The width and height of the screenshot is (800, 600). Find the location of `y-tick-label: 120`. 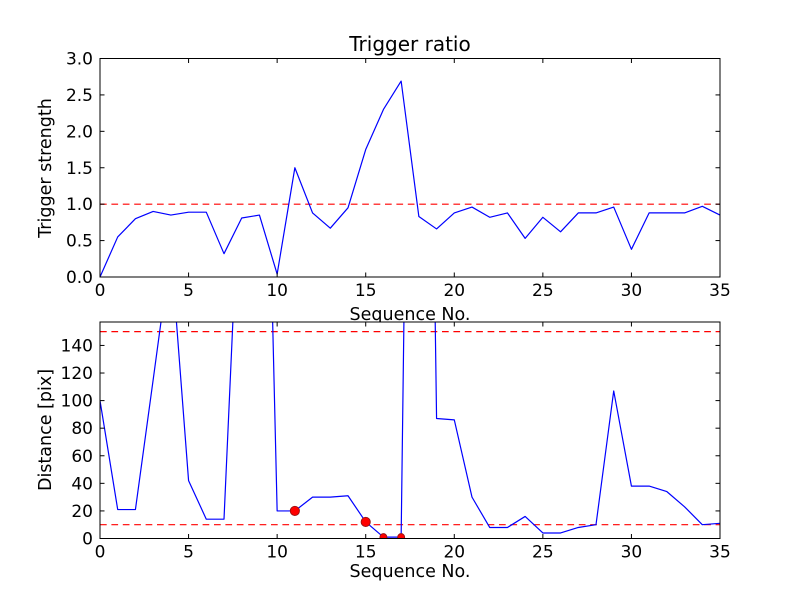

y-tick-label: 120 is located at coordinates (77, 374).